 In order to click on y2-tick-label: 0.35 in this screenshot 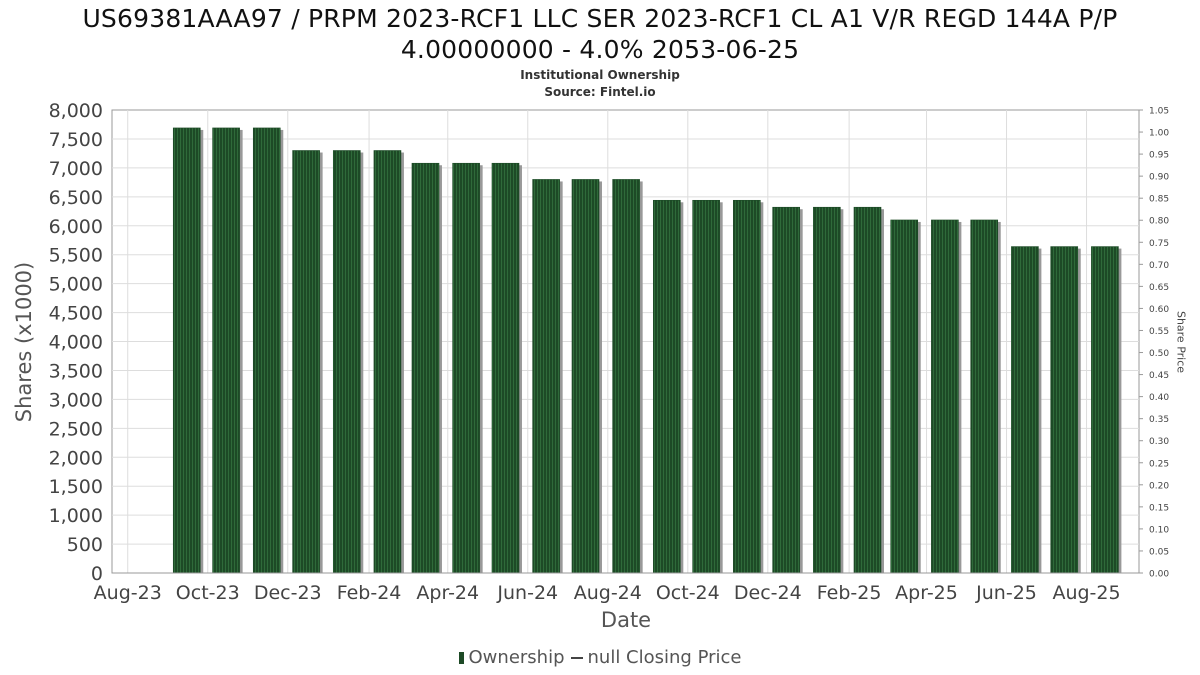, I will do `click(1159, 420)`.